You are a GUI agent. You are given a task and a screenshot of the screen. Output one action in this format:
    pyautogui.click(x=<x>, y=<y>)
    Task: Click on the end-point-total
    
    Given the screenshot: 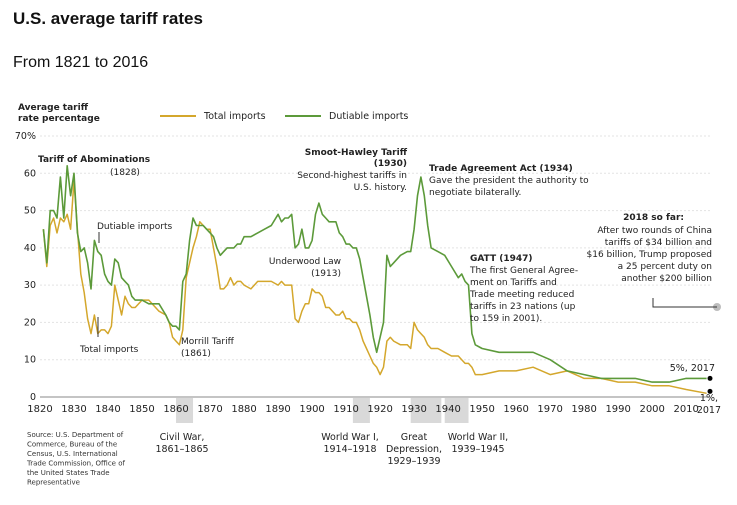 What is the action you would take?
    pyautogui.click(x=710, y=391)
    